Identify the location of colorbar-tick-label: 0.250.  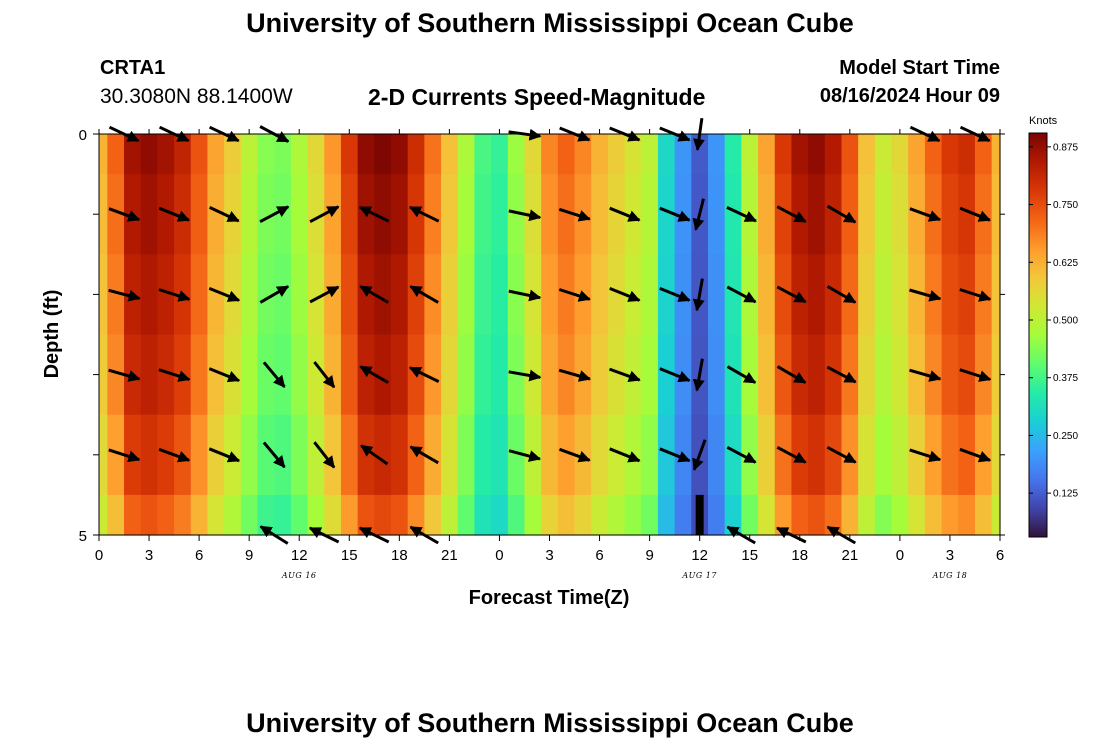
(1065, 436).